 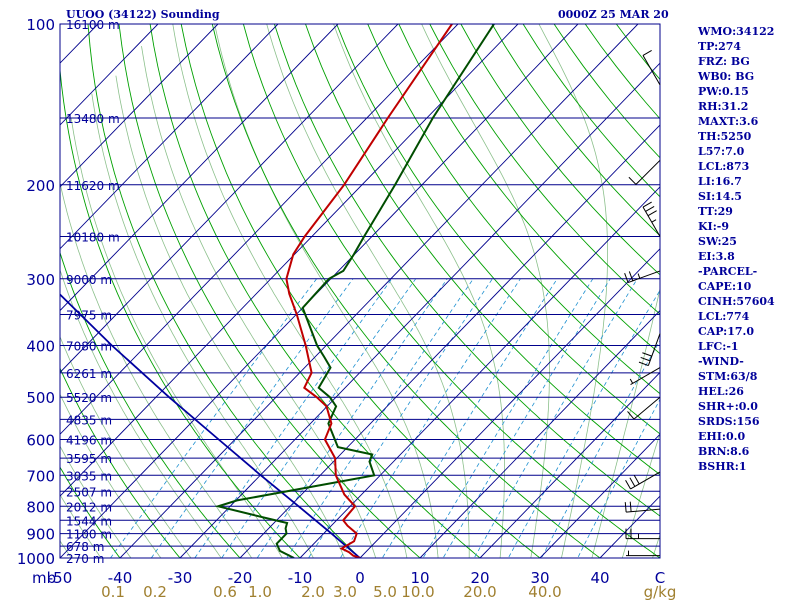 I want to click on height-label: 9000 m, so click(x=89, y=280).